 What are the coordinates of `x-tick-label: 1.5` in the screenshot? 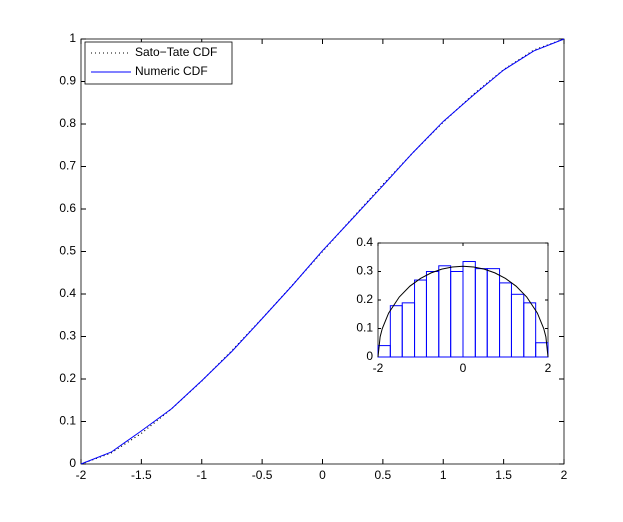 It's located at (503, 475).